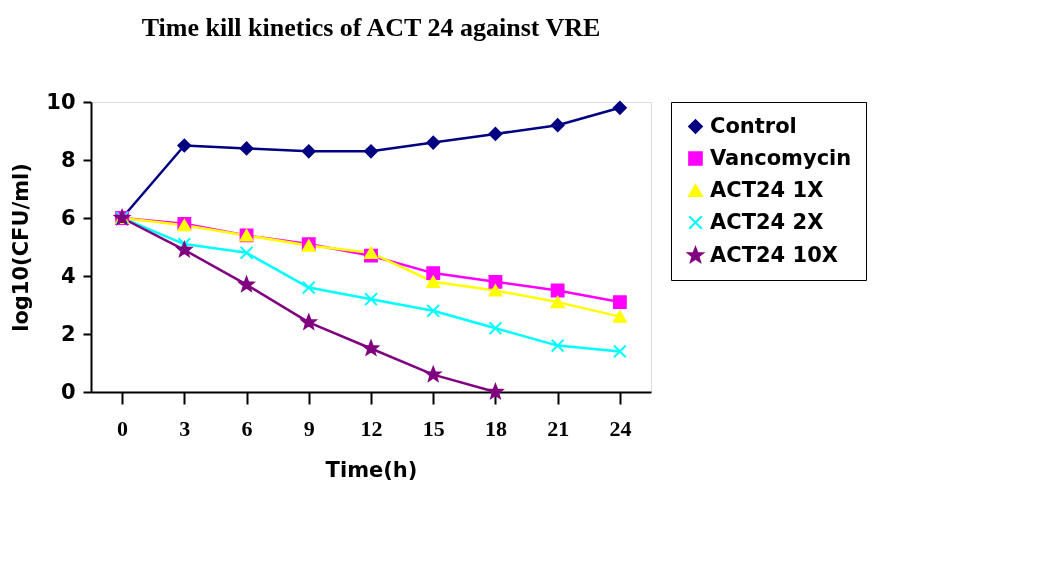 The image size is (1058, 572). What do you see at coordinates (309, 428) in the screenshot?
I see `x-tick-label: 9` at bounding box center [309, 428].